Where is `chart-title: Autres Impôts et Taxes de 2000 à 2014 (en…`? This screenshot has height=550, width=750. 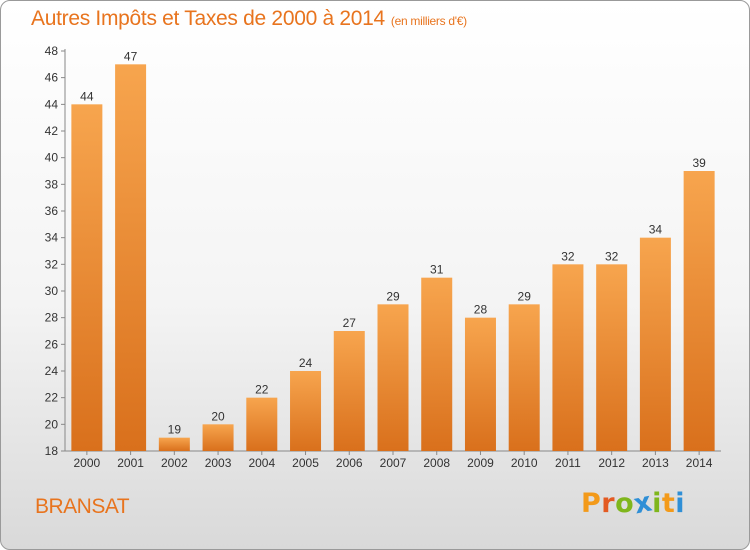
chart-title: Autres Impôts et Taxes de 2000 à 2014 (en… is located at coordinates (249, 19).